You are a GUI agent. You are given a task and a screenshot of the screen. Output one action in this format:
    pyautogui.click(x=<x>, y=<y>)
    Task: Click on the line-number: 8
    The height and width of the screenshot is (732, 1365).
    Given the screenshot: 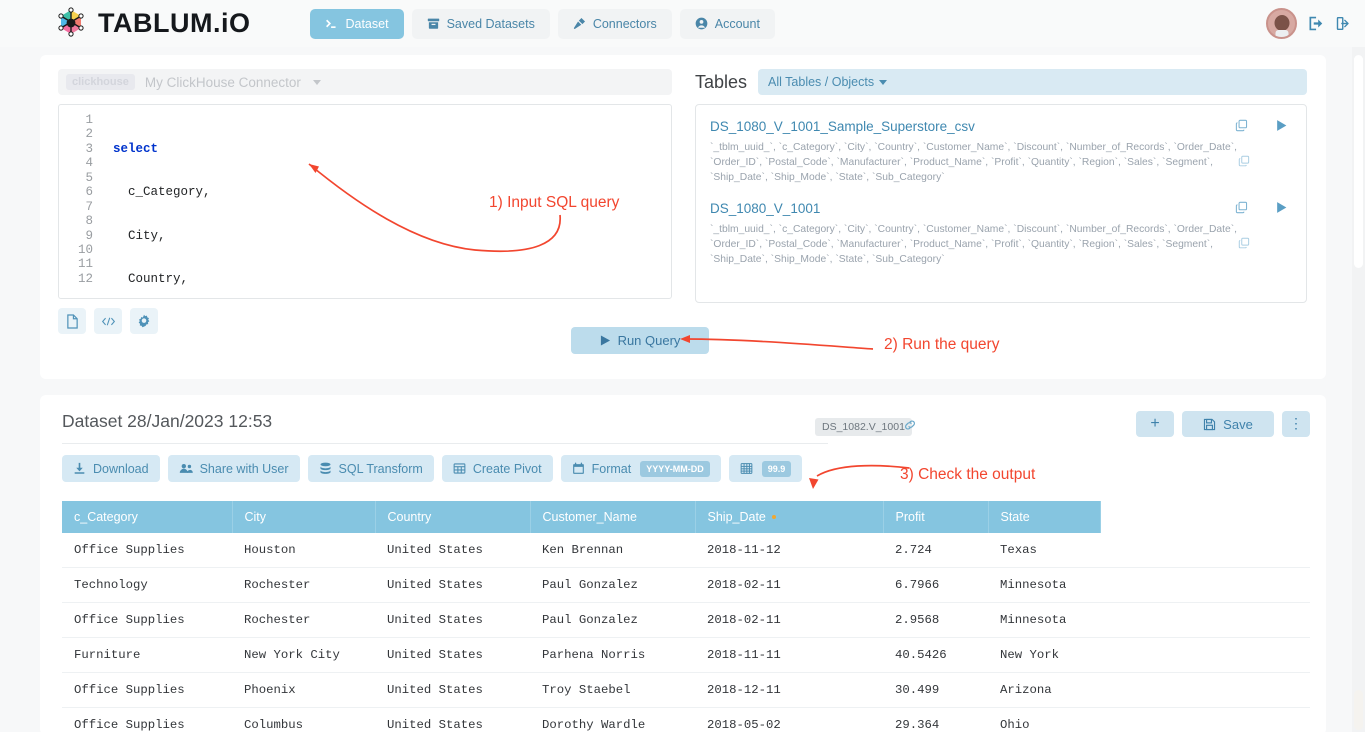 What is the action you would take?
    pyautogui.click(x=89, y=221)
    